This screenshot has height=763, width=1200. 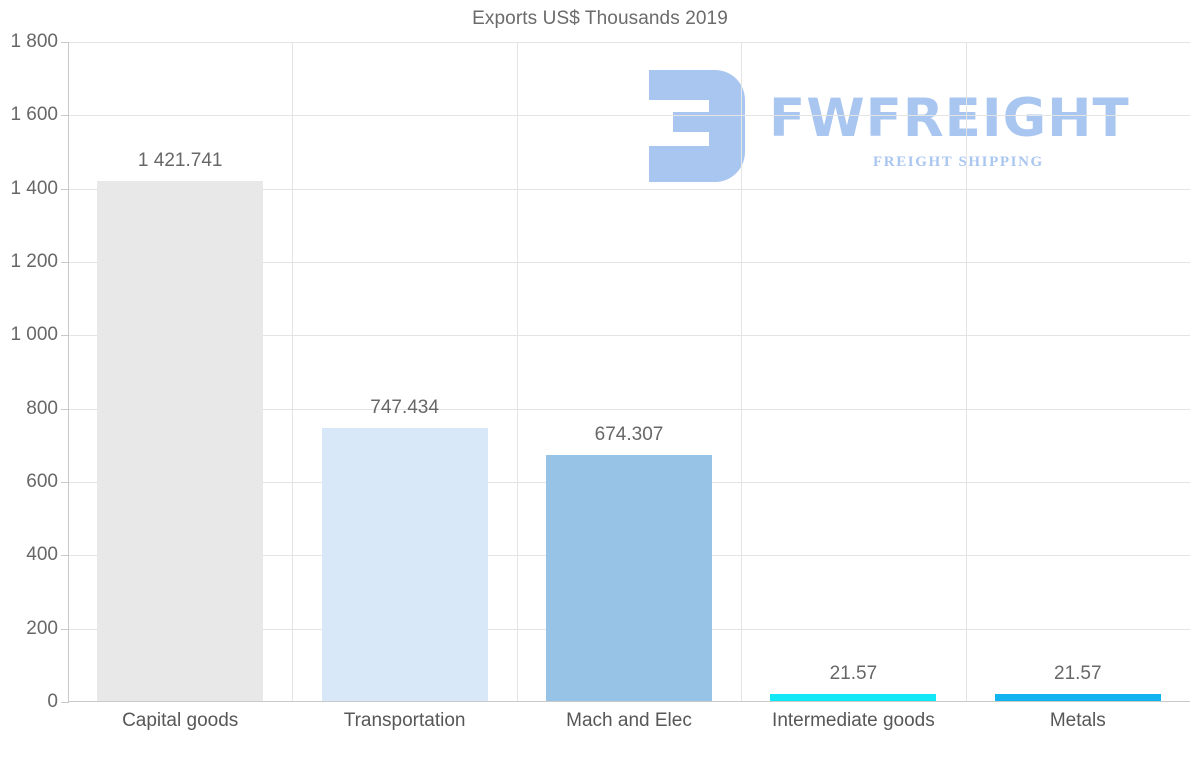 I want to click on y-tick-label: 200, so click(x=42, y=628).